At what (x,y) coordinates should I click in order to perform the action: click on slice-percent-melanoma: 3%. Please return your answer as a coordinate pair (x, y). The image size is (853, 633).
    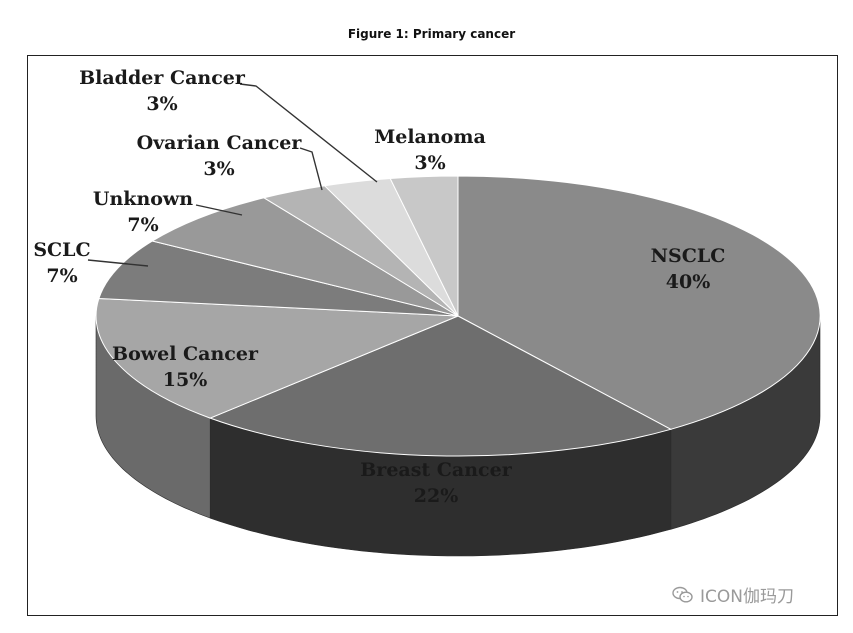
    Looking at the image, I should click on (429, 163).